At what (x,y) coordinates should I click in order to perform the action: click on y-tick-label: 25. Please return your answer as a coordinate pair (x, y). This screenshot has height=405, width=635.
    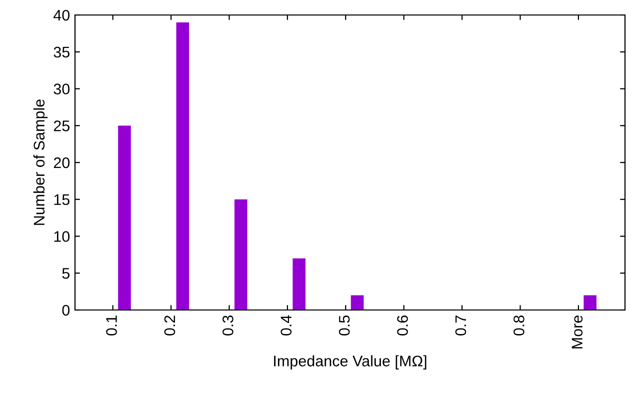
    Looking at the image, I should click on (62, 126).